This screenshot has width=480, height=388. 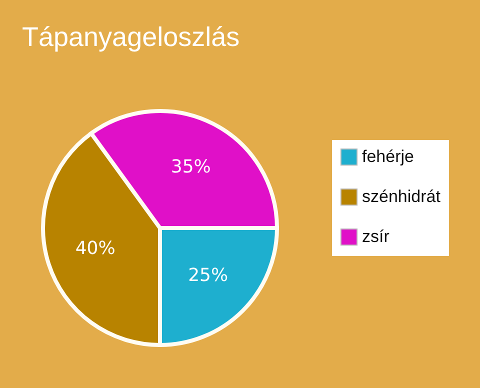 I want to click on data-label: 25%, so click(x=208, y=275).